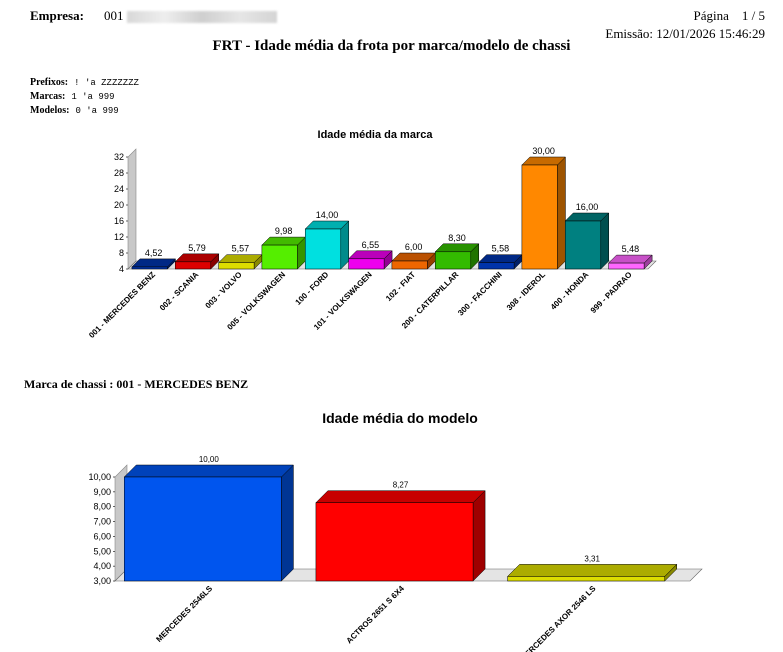  I want to click on x-tick-label: 999 - PADRAO, so click(611, 292).